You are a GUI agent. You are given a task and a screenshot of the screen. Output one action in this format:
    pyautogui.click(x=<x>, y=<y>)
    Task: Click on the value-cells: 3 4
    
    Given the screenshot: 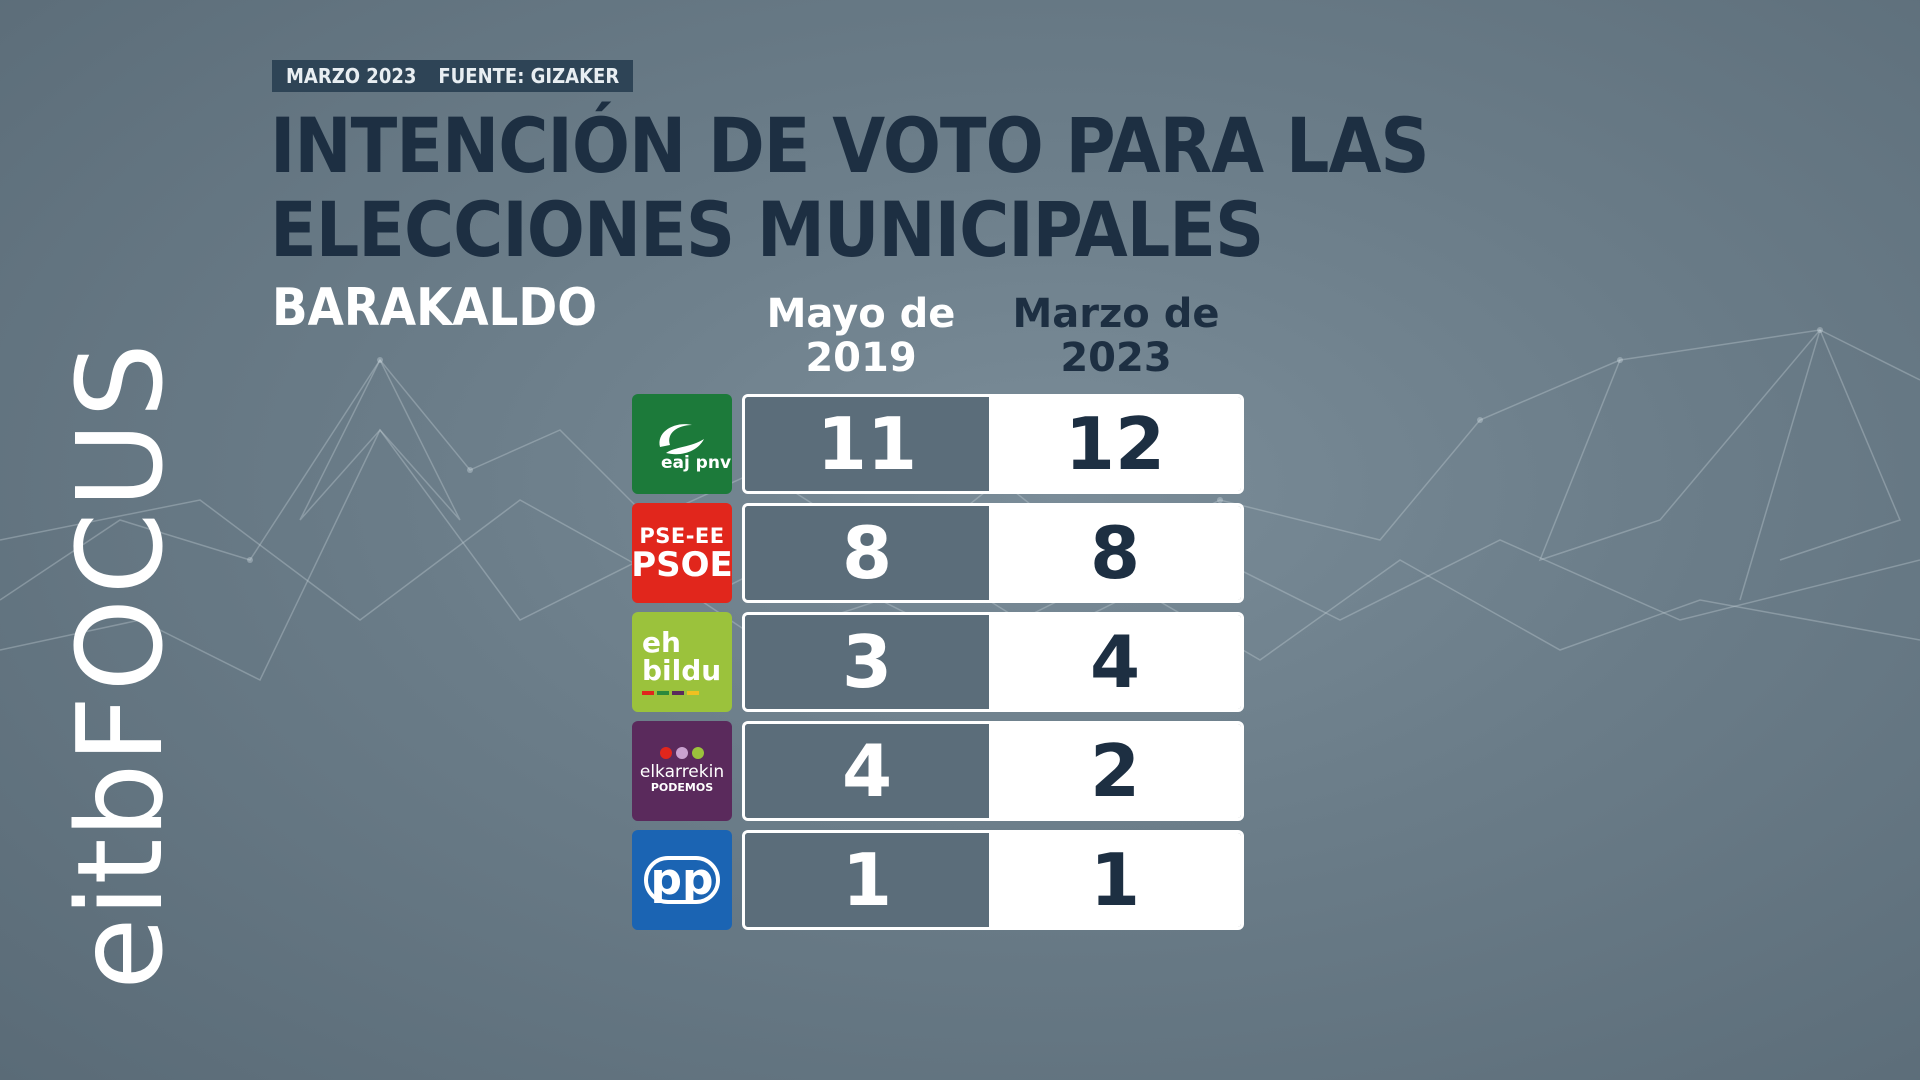 What is the action you would take?
    pyautogui.click(x=993, y=662)
    